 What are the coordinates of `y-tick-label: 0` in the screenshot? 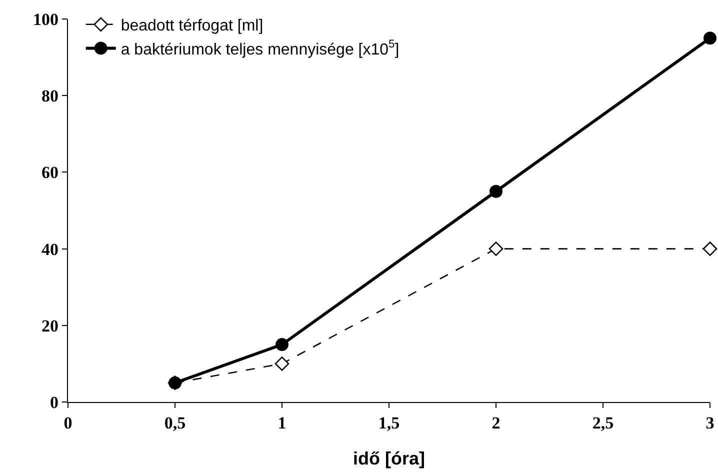 It's located at (54, 402).